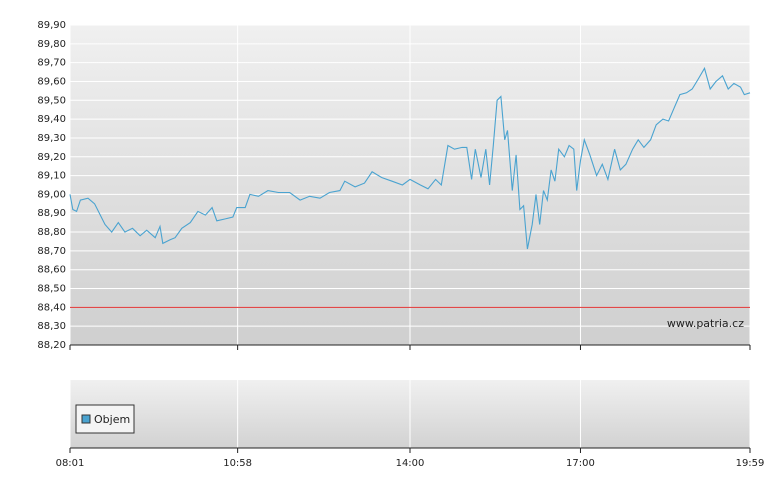 The height and width of the screenshot is (494, 780). I want to click on x-tick-label: 08:01, so click(70, 463).